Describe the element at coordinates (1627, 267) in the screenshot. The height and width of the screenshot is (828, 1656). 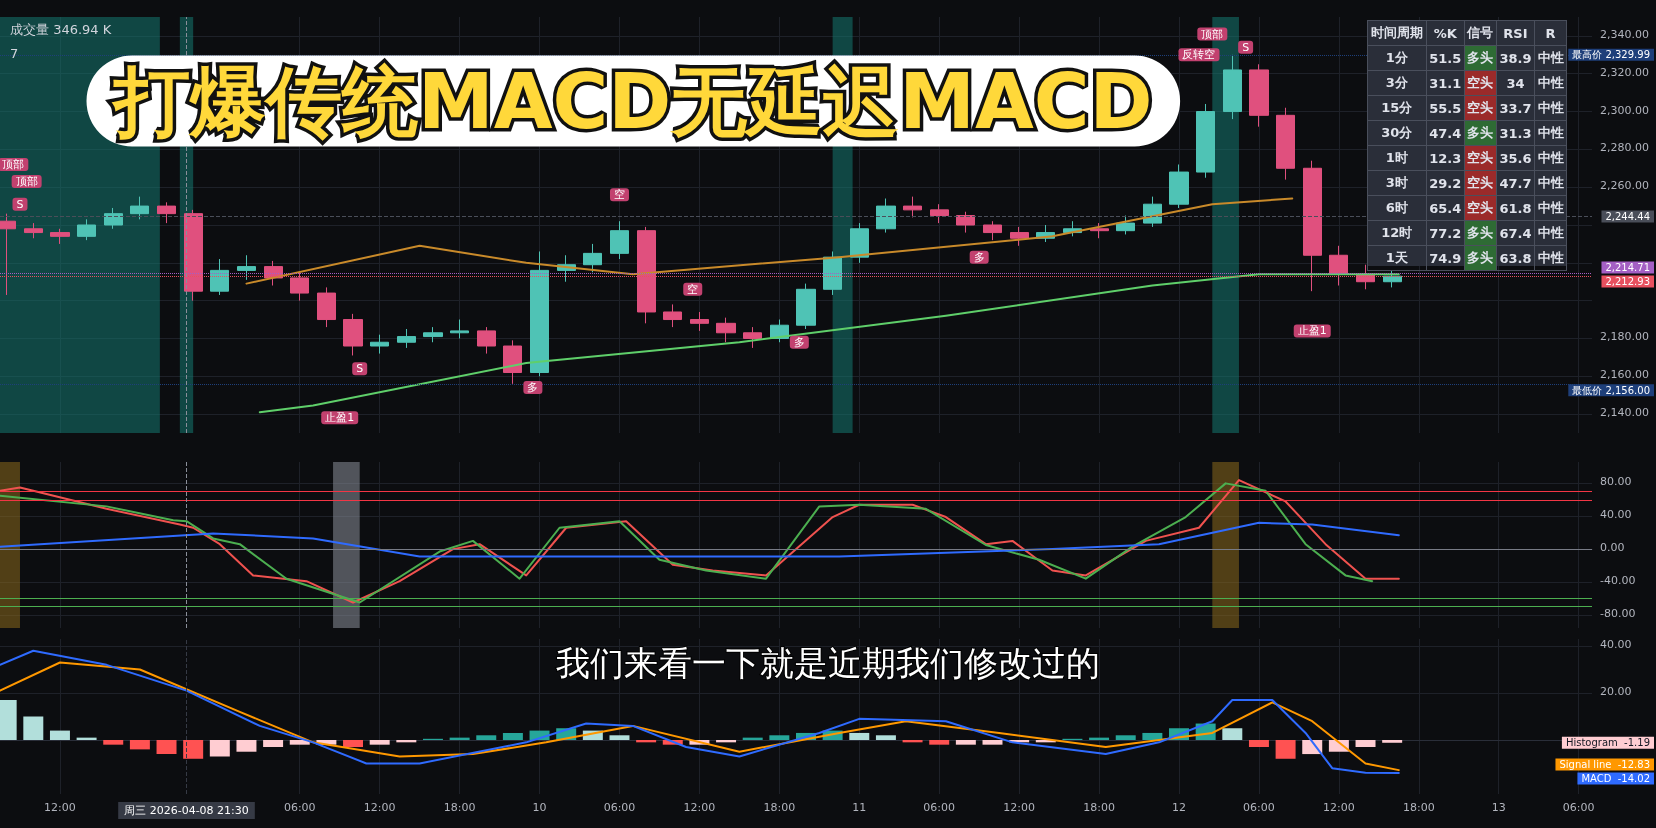
I see `ref-line-label: 2,214.71` at that location.